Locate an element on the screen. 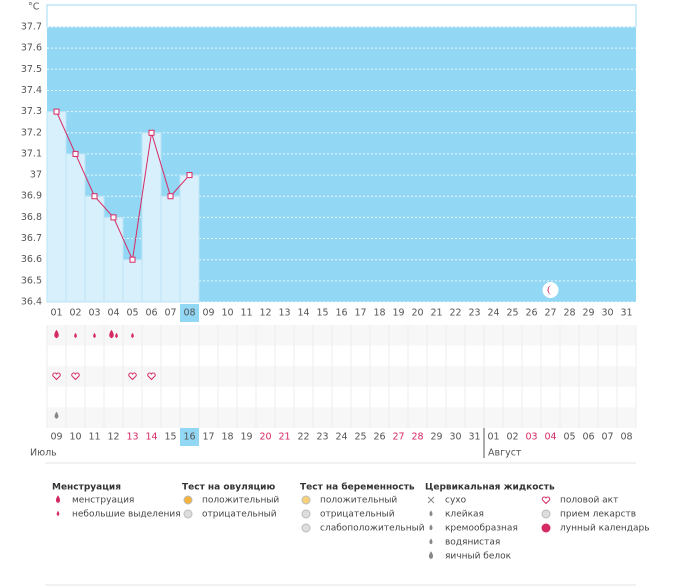 The width and height of the screenshot is (675, 587). y-tick-label: 37.1 is located at coordinates (31, 153).